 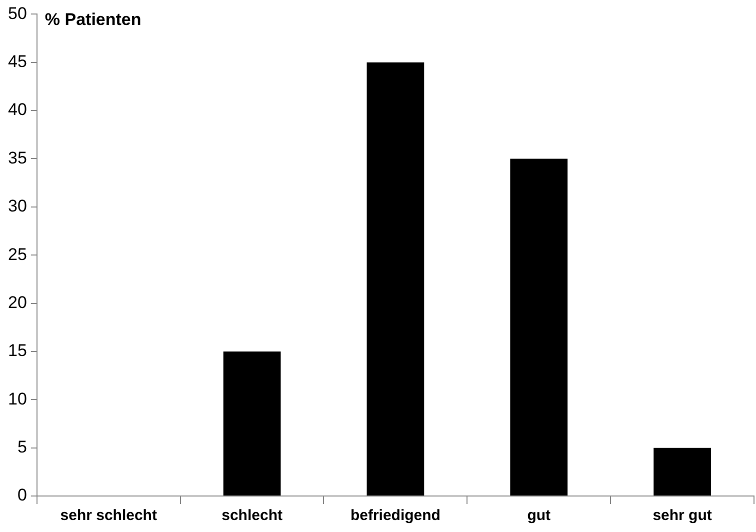 I want to click on y-tick-label: 15, so click(x=17, y=350).